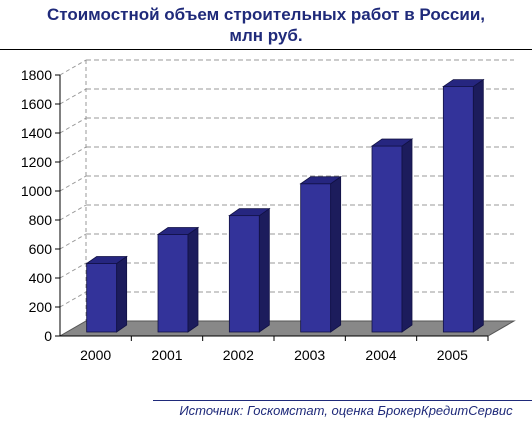 This screenshot has width=532, height=425. I want to click on bar-2003, so click(316, 258).